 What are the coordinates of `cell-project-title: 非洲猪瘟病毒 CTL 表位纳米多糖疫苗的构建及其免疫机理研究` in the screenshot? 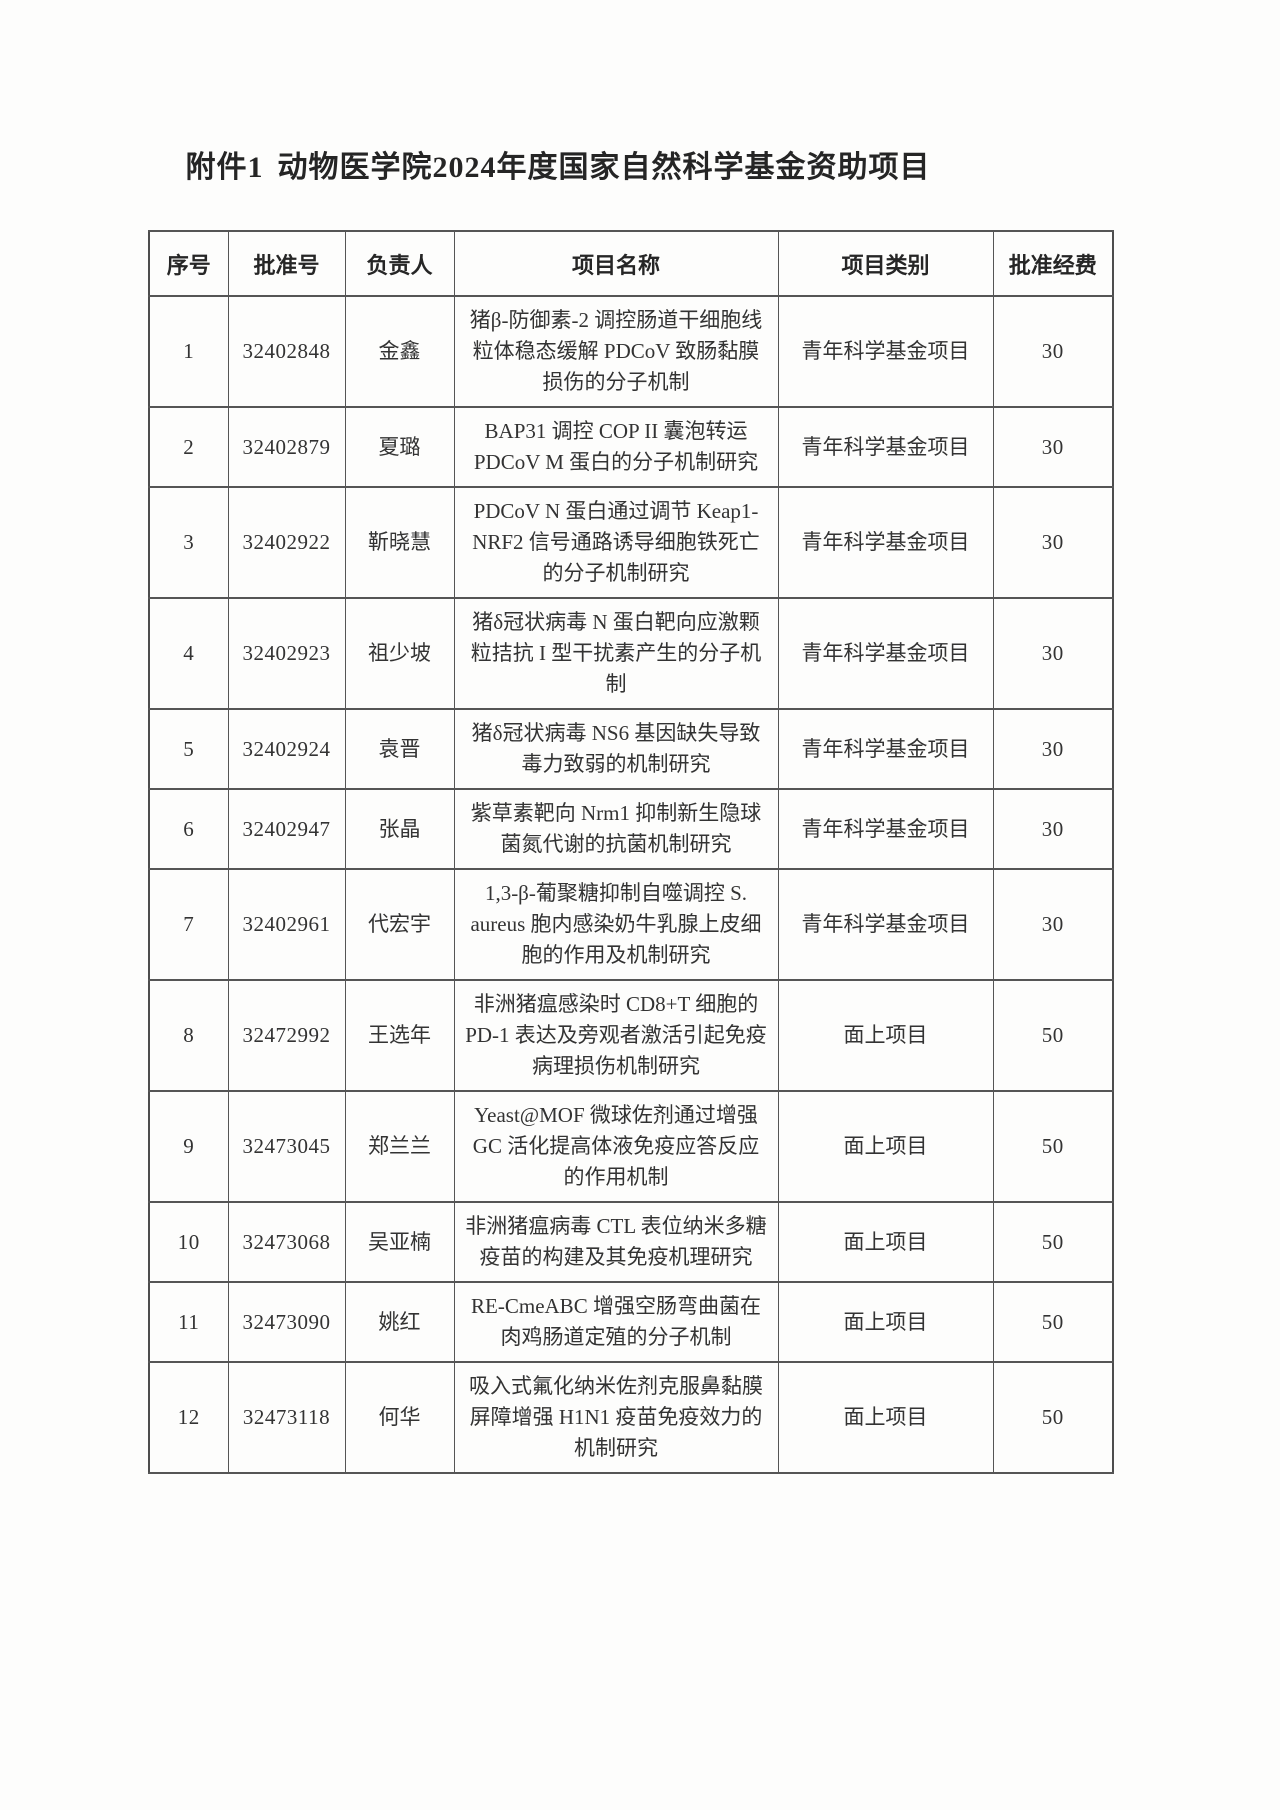 It's located at (616, 1242).